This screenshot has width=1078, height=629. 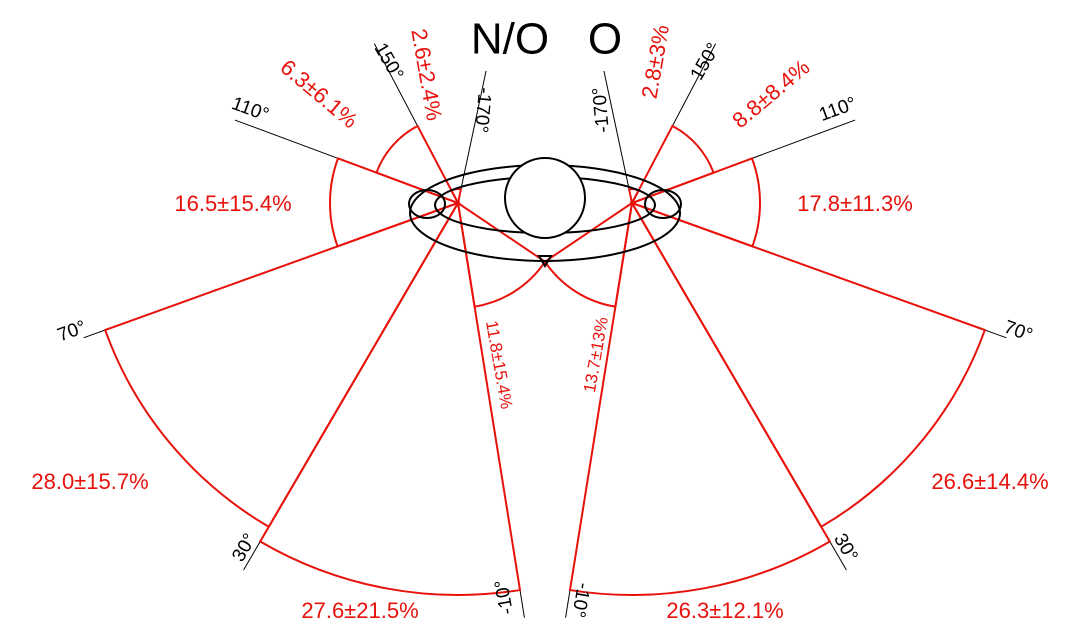 I want to click on sector-label: 17.8±11.3%, so click(x=855, y=203).